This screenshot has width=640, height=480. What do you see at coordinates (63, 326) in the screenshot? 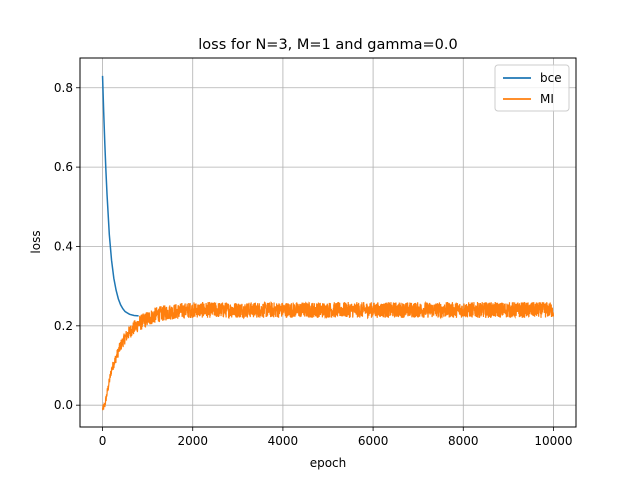
I see `y-tick-label: 0.2` at bounding box center [63, 326].